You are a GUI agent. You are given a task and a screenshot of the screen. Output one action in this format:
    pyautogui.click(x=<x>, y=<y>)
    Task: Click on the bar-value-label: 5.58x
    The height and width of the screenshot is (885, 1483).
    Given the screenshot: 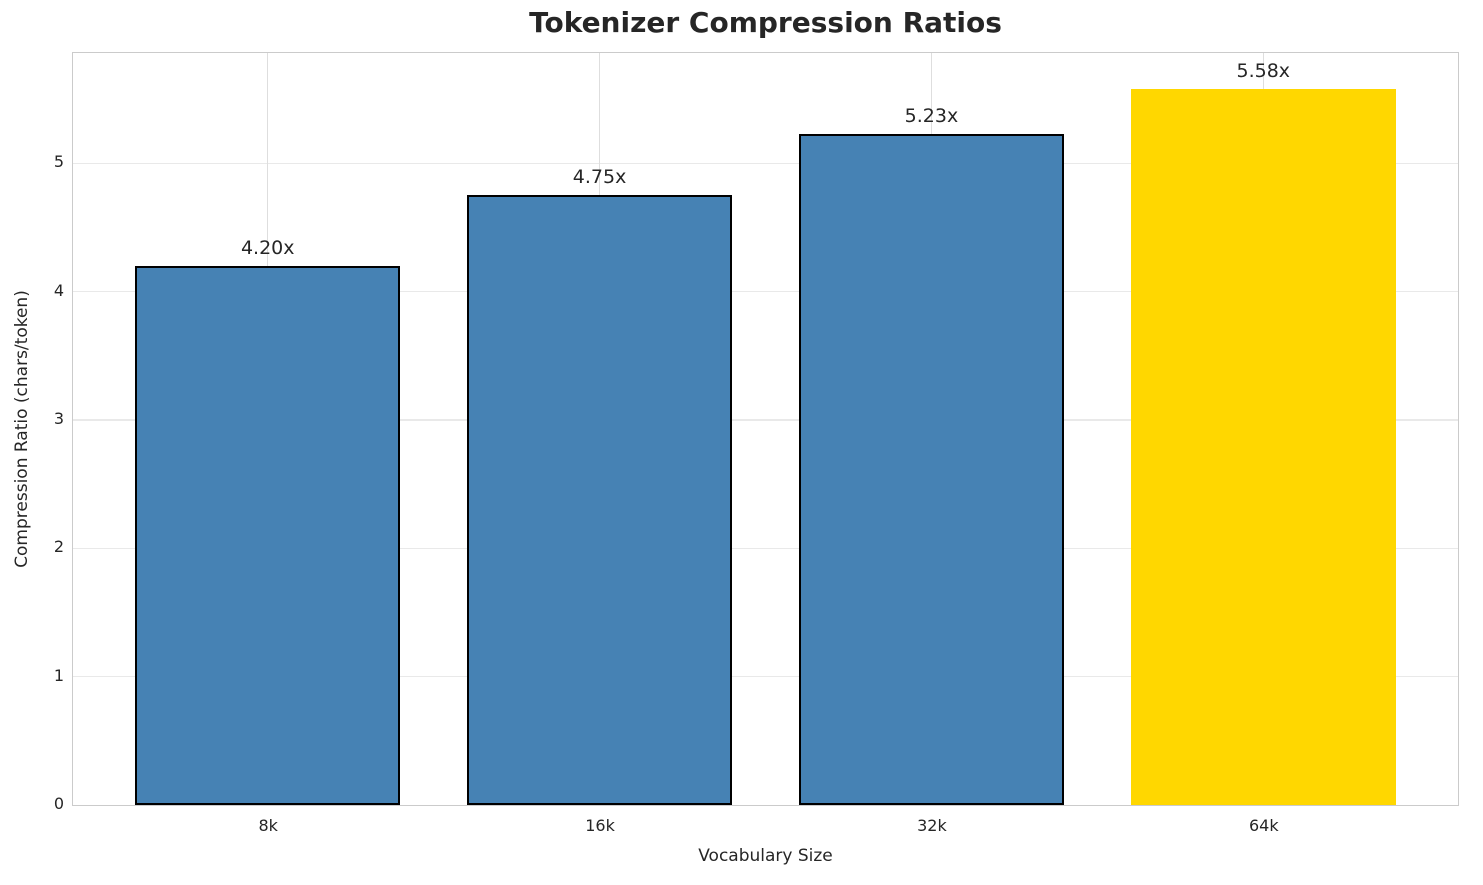 What is the action you would take?
    pyautogui.click(x=1263, y=70)
    